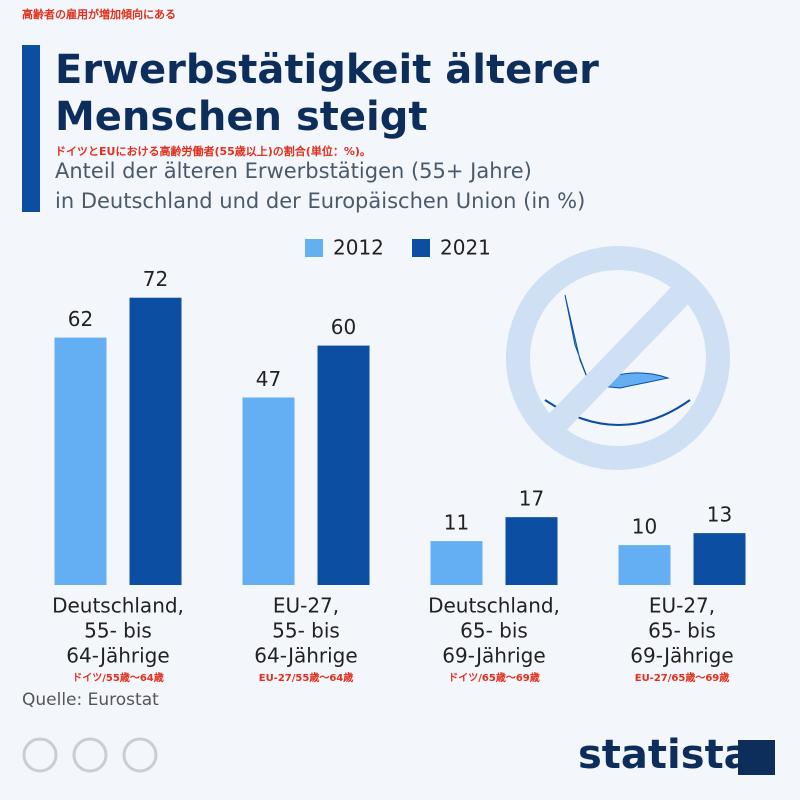 Image resolution: width=800 pixels, height=800 pixels. Describe the element at coordinates (644, 527) in the screenshot. I see `value-label: 10` at that location.